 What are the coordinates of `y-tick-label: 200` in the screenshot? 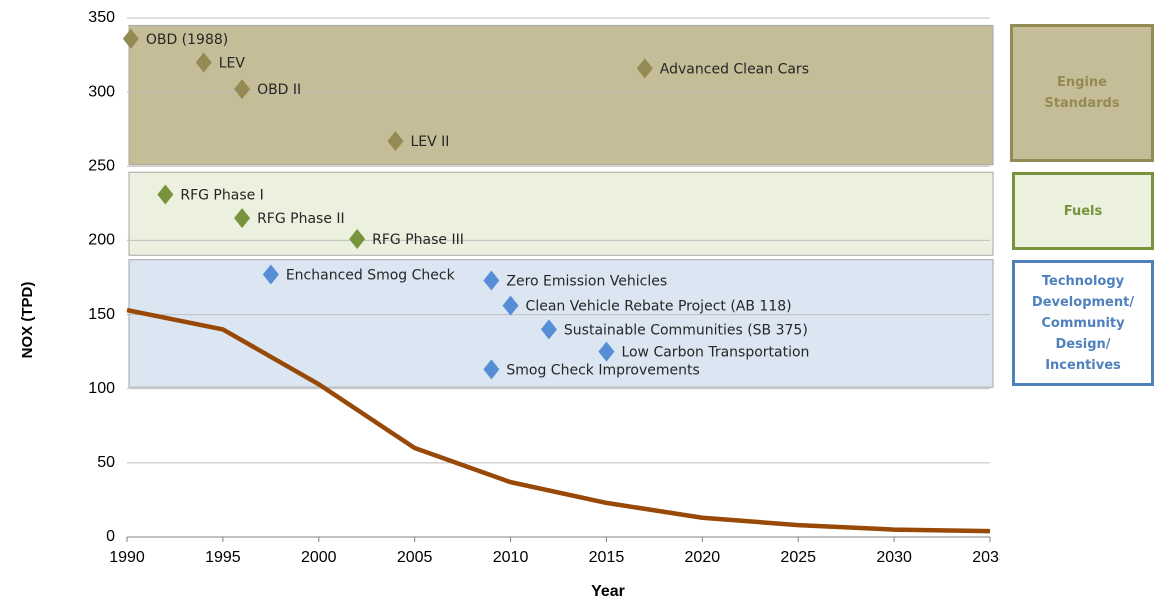 It's located at (101, 240).